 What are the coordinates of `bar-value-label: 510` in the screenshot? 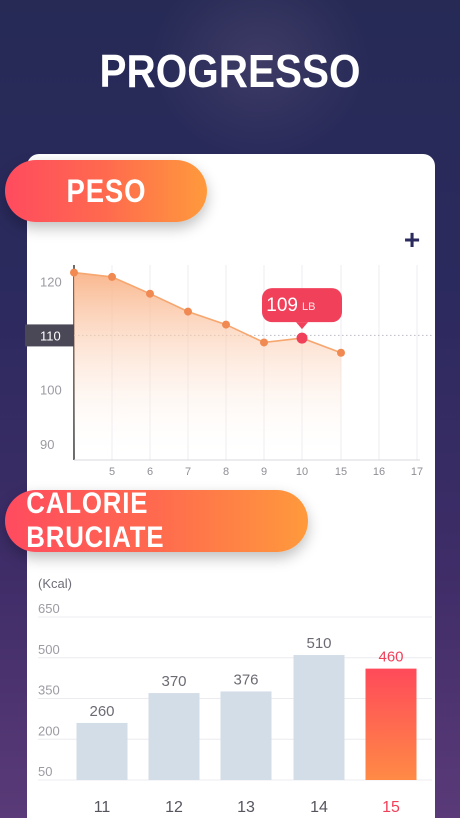 It's located at (318, 643).